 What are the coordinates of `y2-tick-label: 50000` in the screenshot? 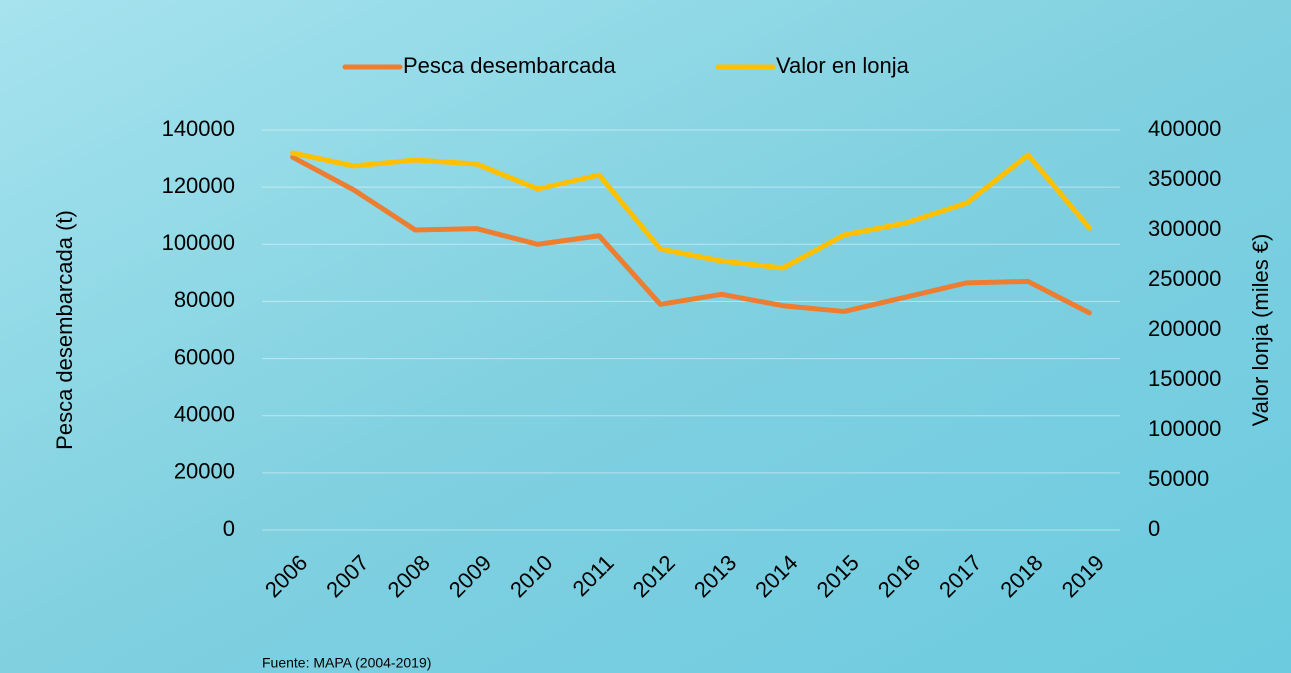 It's located at (1178, 478).